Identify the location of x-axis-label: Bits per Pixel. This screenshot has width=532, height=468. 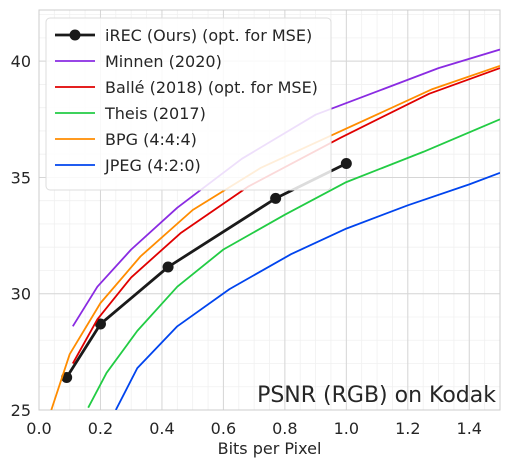
(270, 448).